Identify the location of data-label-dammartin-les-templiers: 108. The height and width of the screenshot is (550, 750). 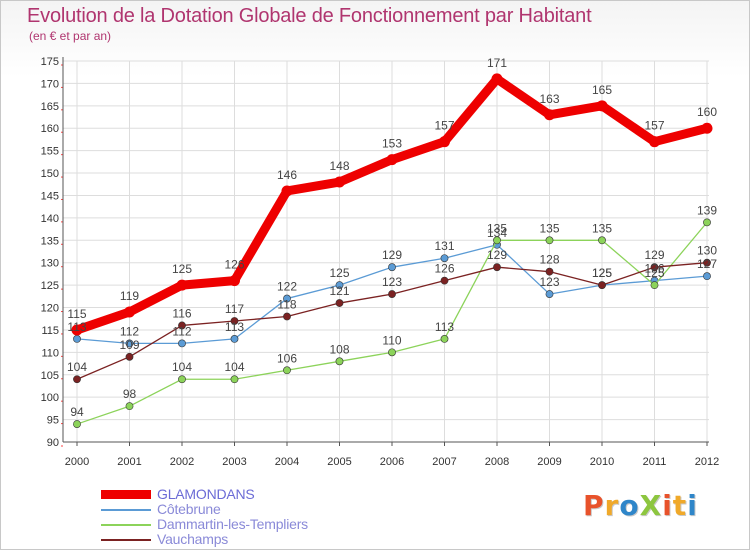
(339, 349).